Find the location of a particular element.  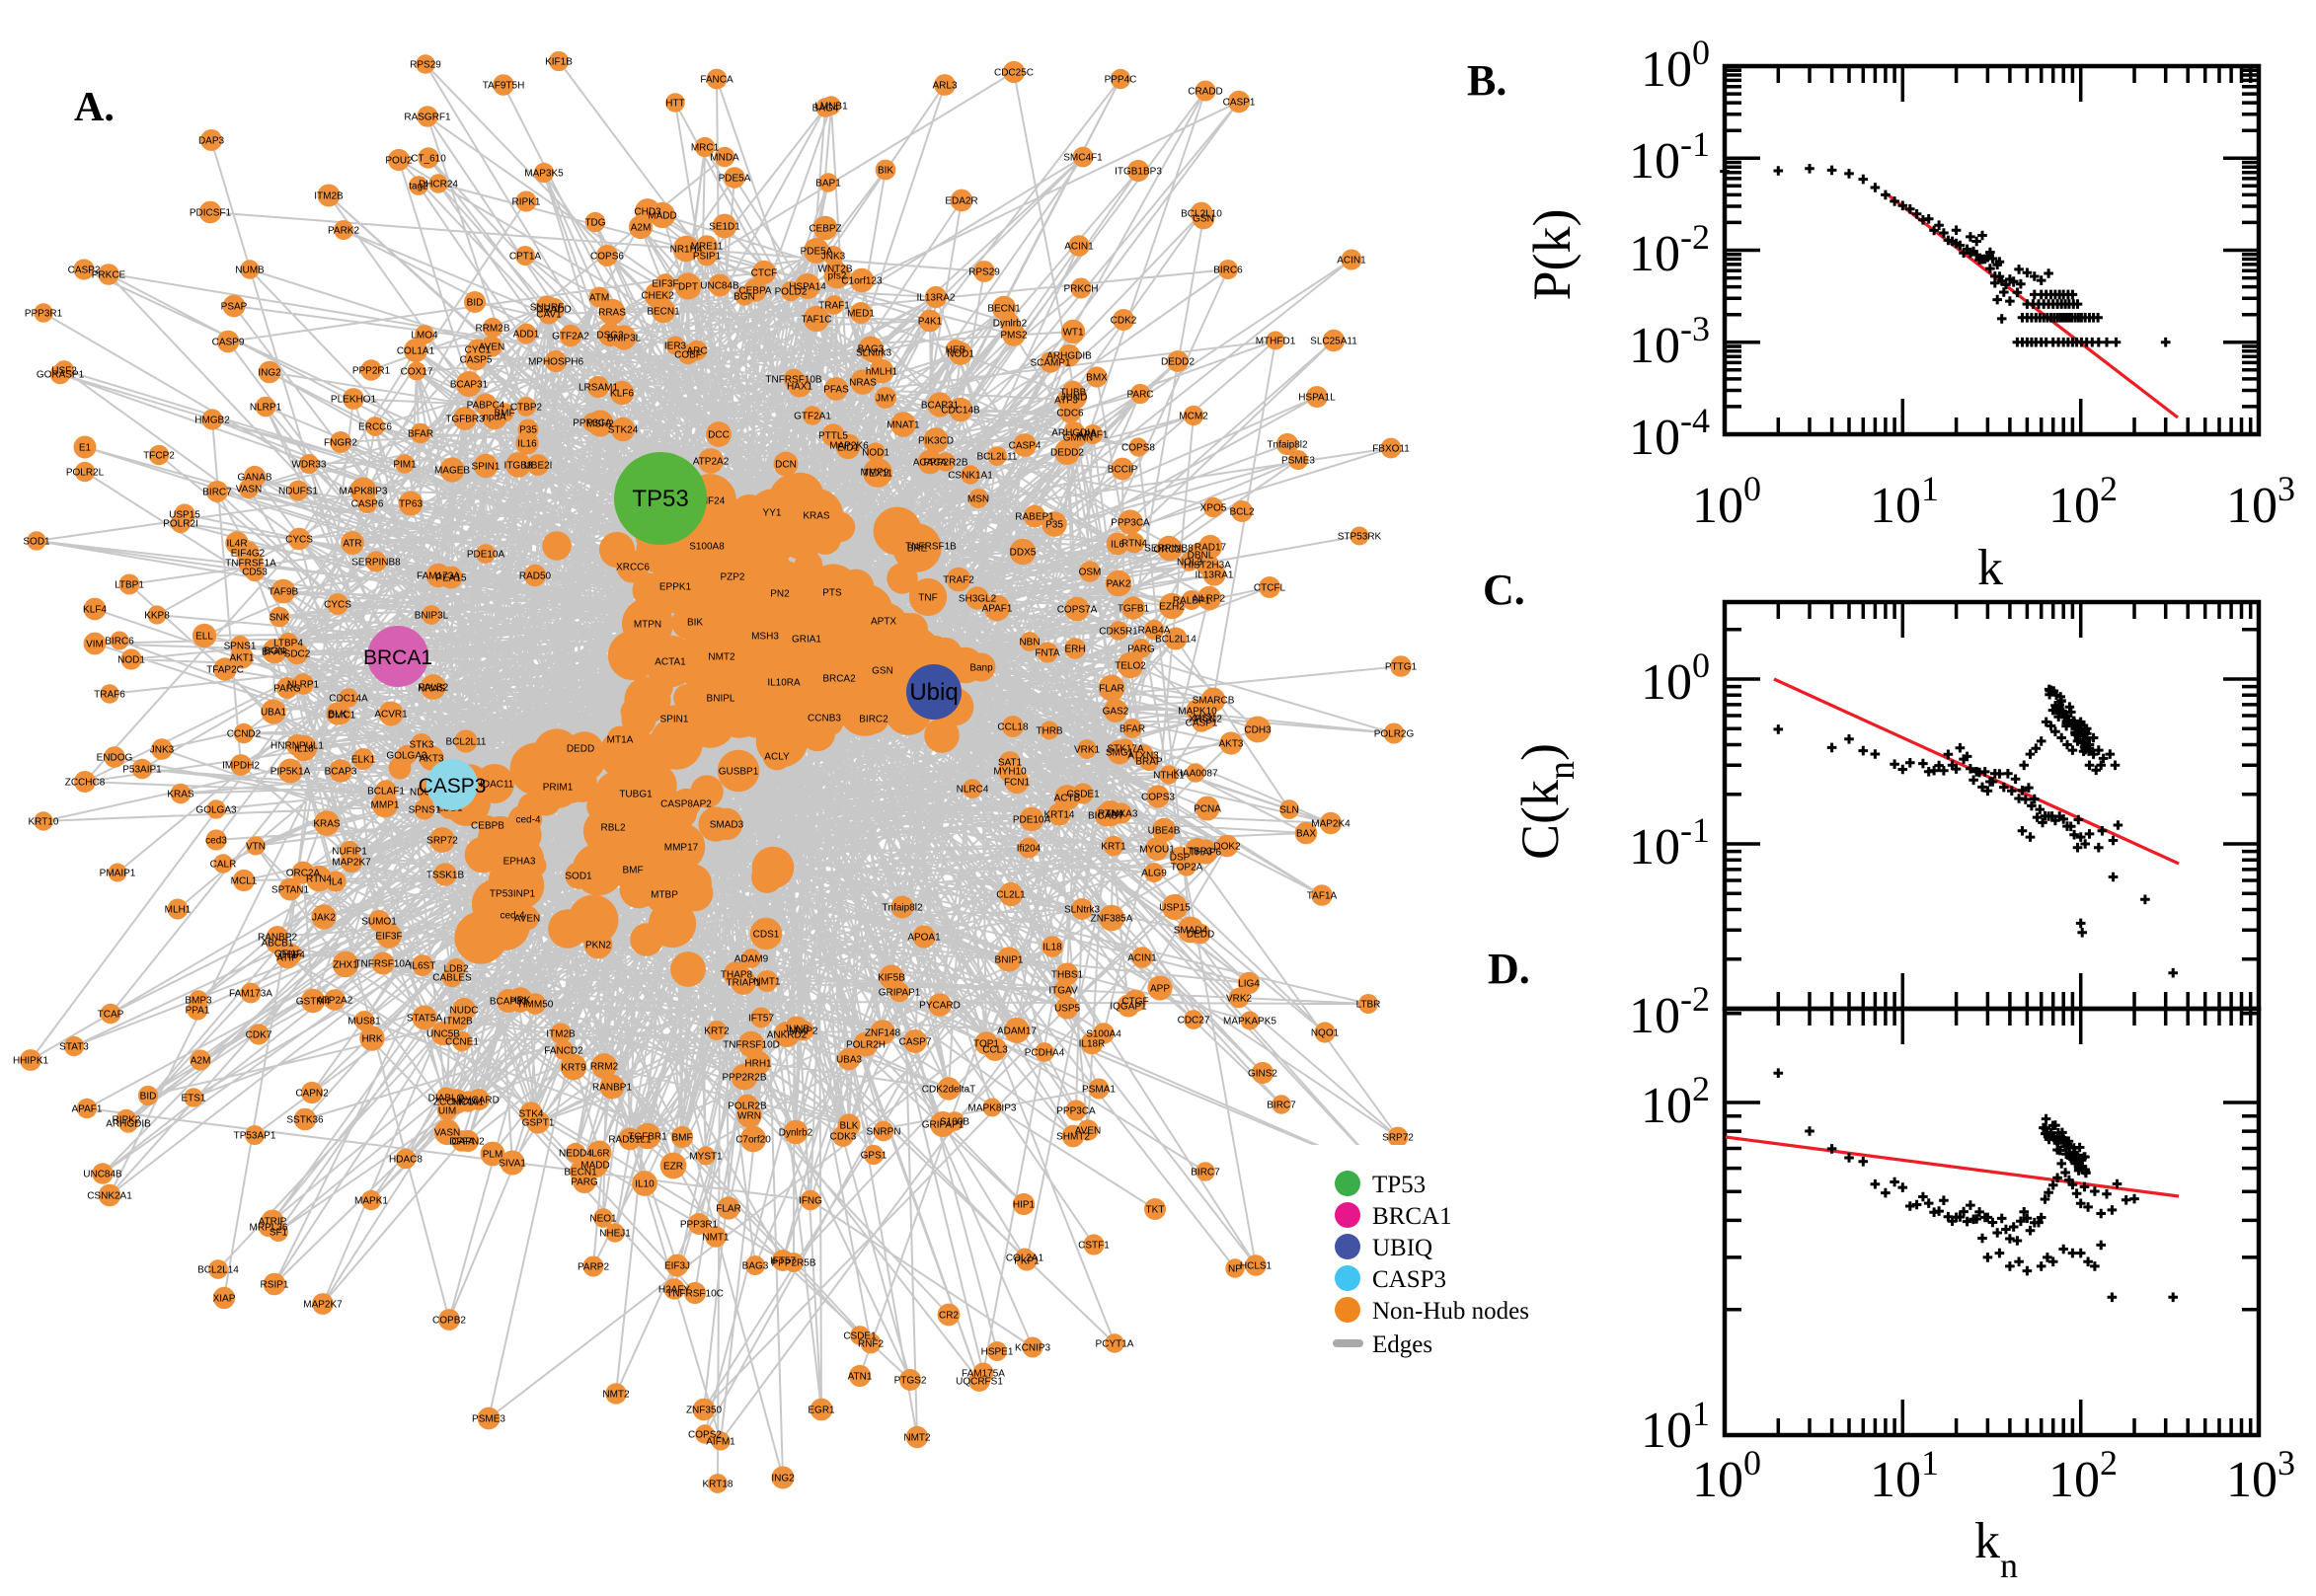

svg-text: TGFBR1 is located at coordinates (647, 1137).